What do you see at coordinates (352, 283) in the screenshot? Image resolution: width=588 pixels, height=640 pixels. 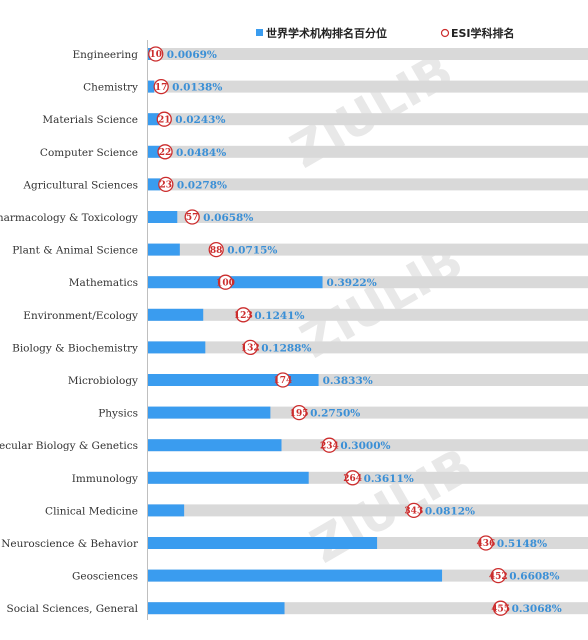 I see `percentile-label: 0.3922%` at bounding box center [352, 283].